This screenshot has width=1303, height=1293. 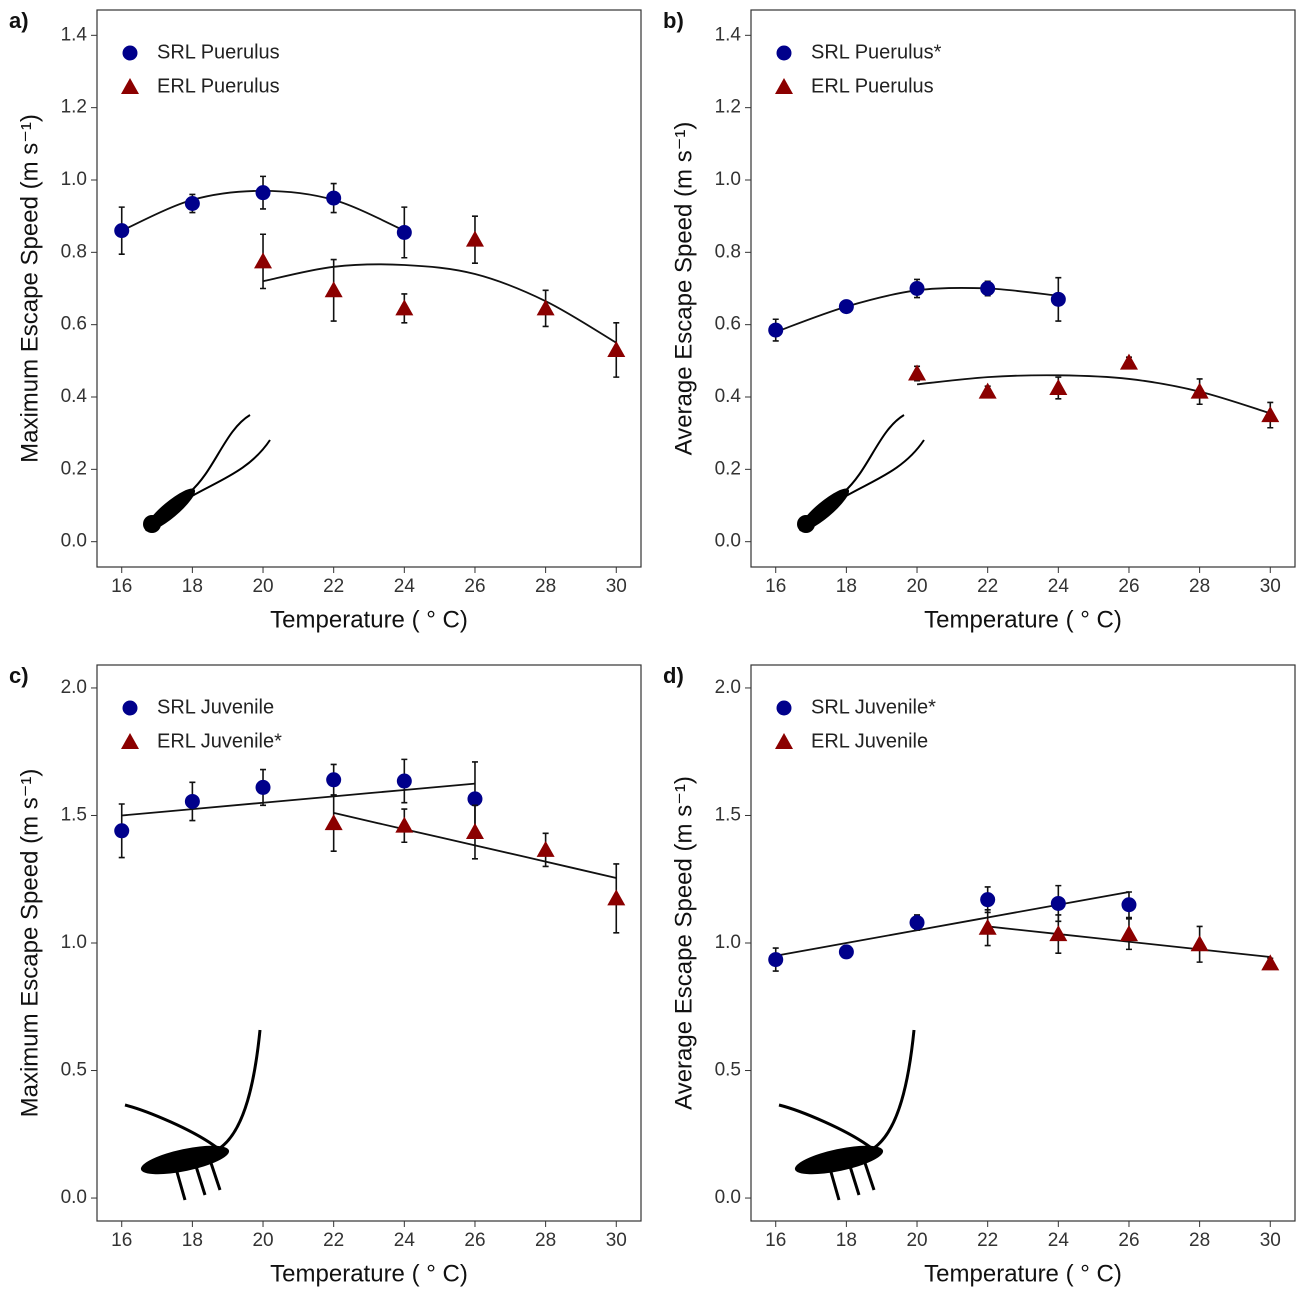 What do you see at coordinates (219, 741) in the screenshot?
I see `legend-label: ERL Juvenile*` at bounding box center [219, 741].